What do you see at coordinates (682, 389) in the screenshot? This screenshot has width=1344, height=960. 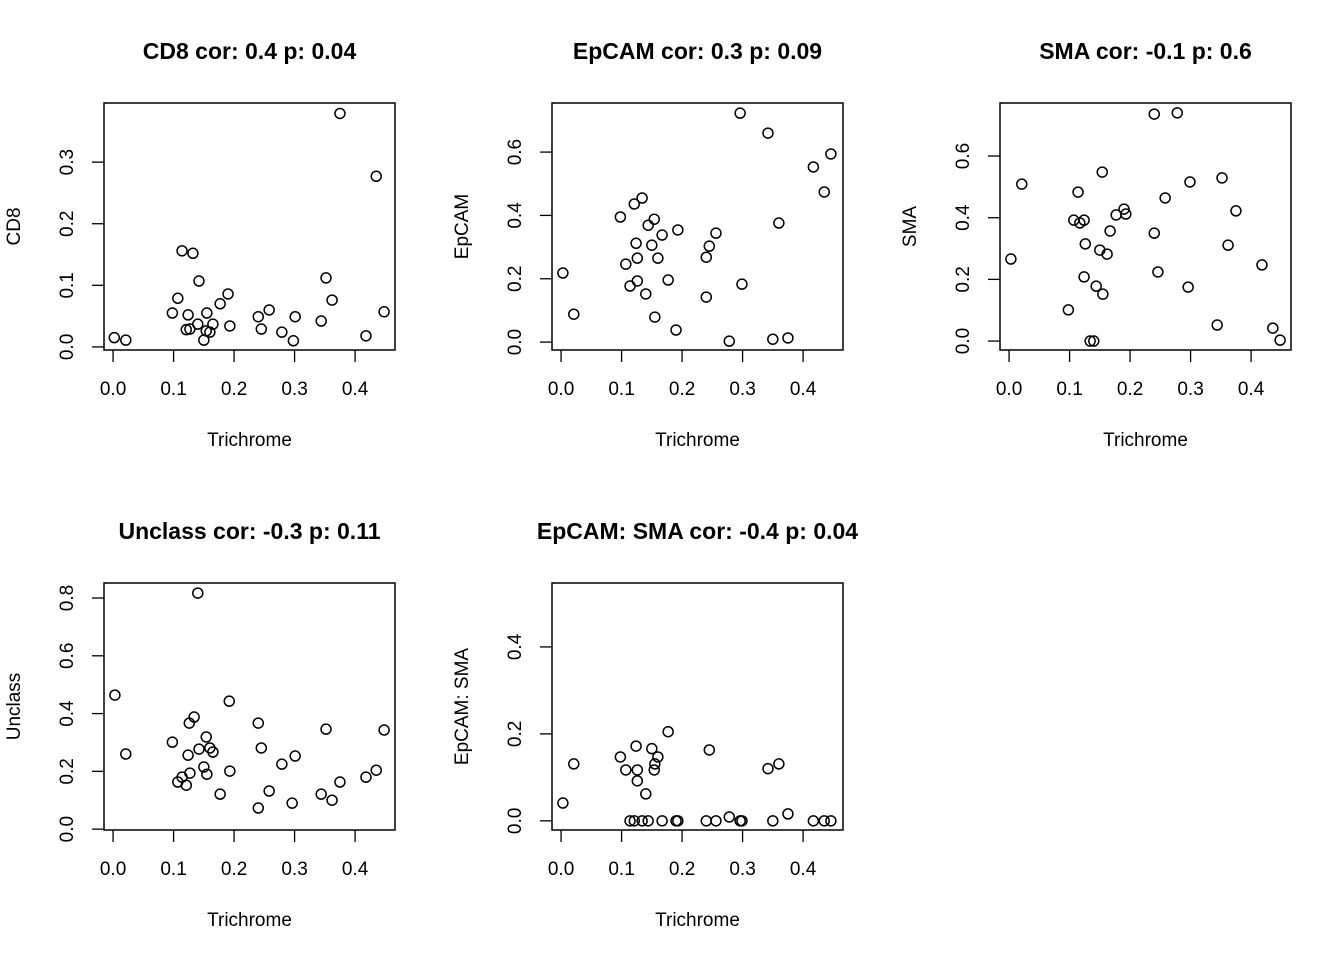 I see `x-tick-label: 0.2` at bounding box center [682, 389].